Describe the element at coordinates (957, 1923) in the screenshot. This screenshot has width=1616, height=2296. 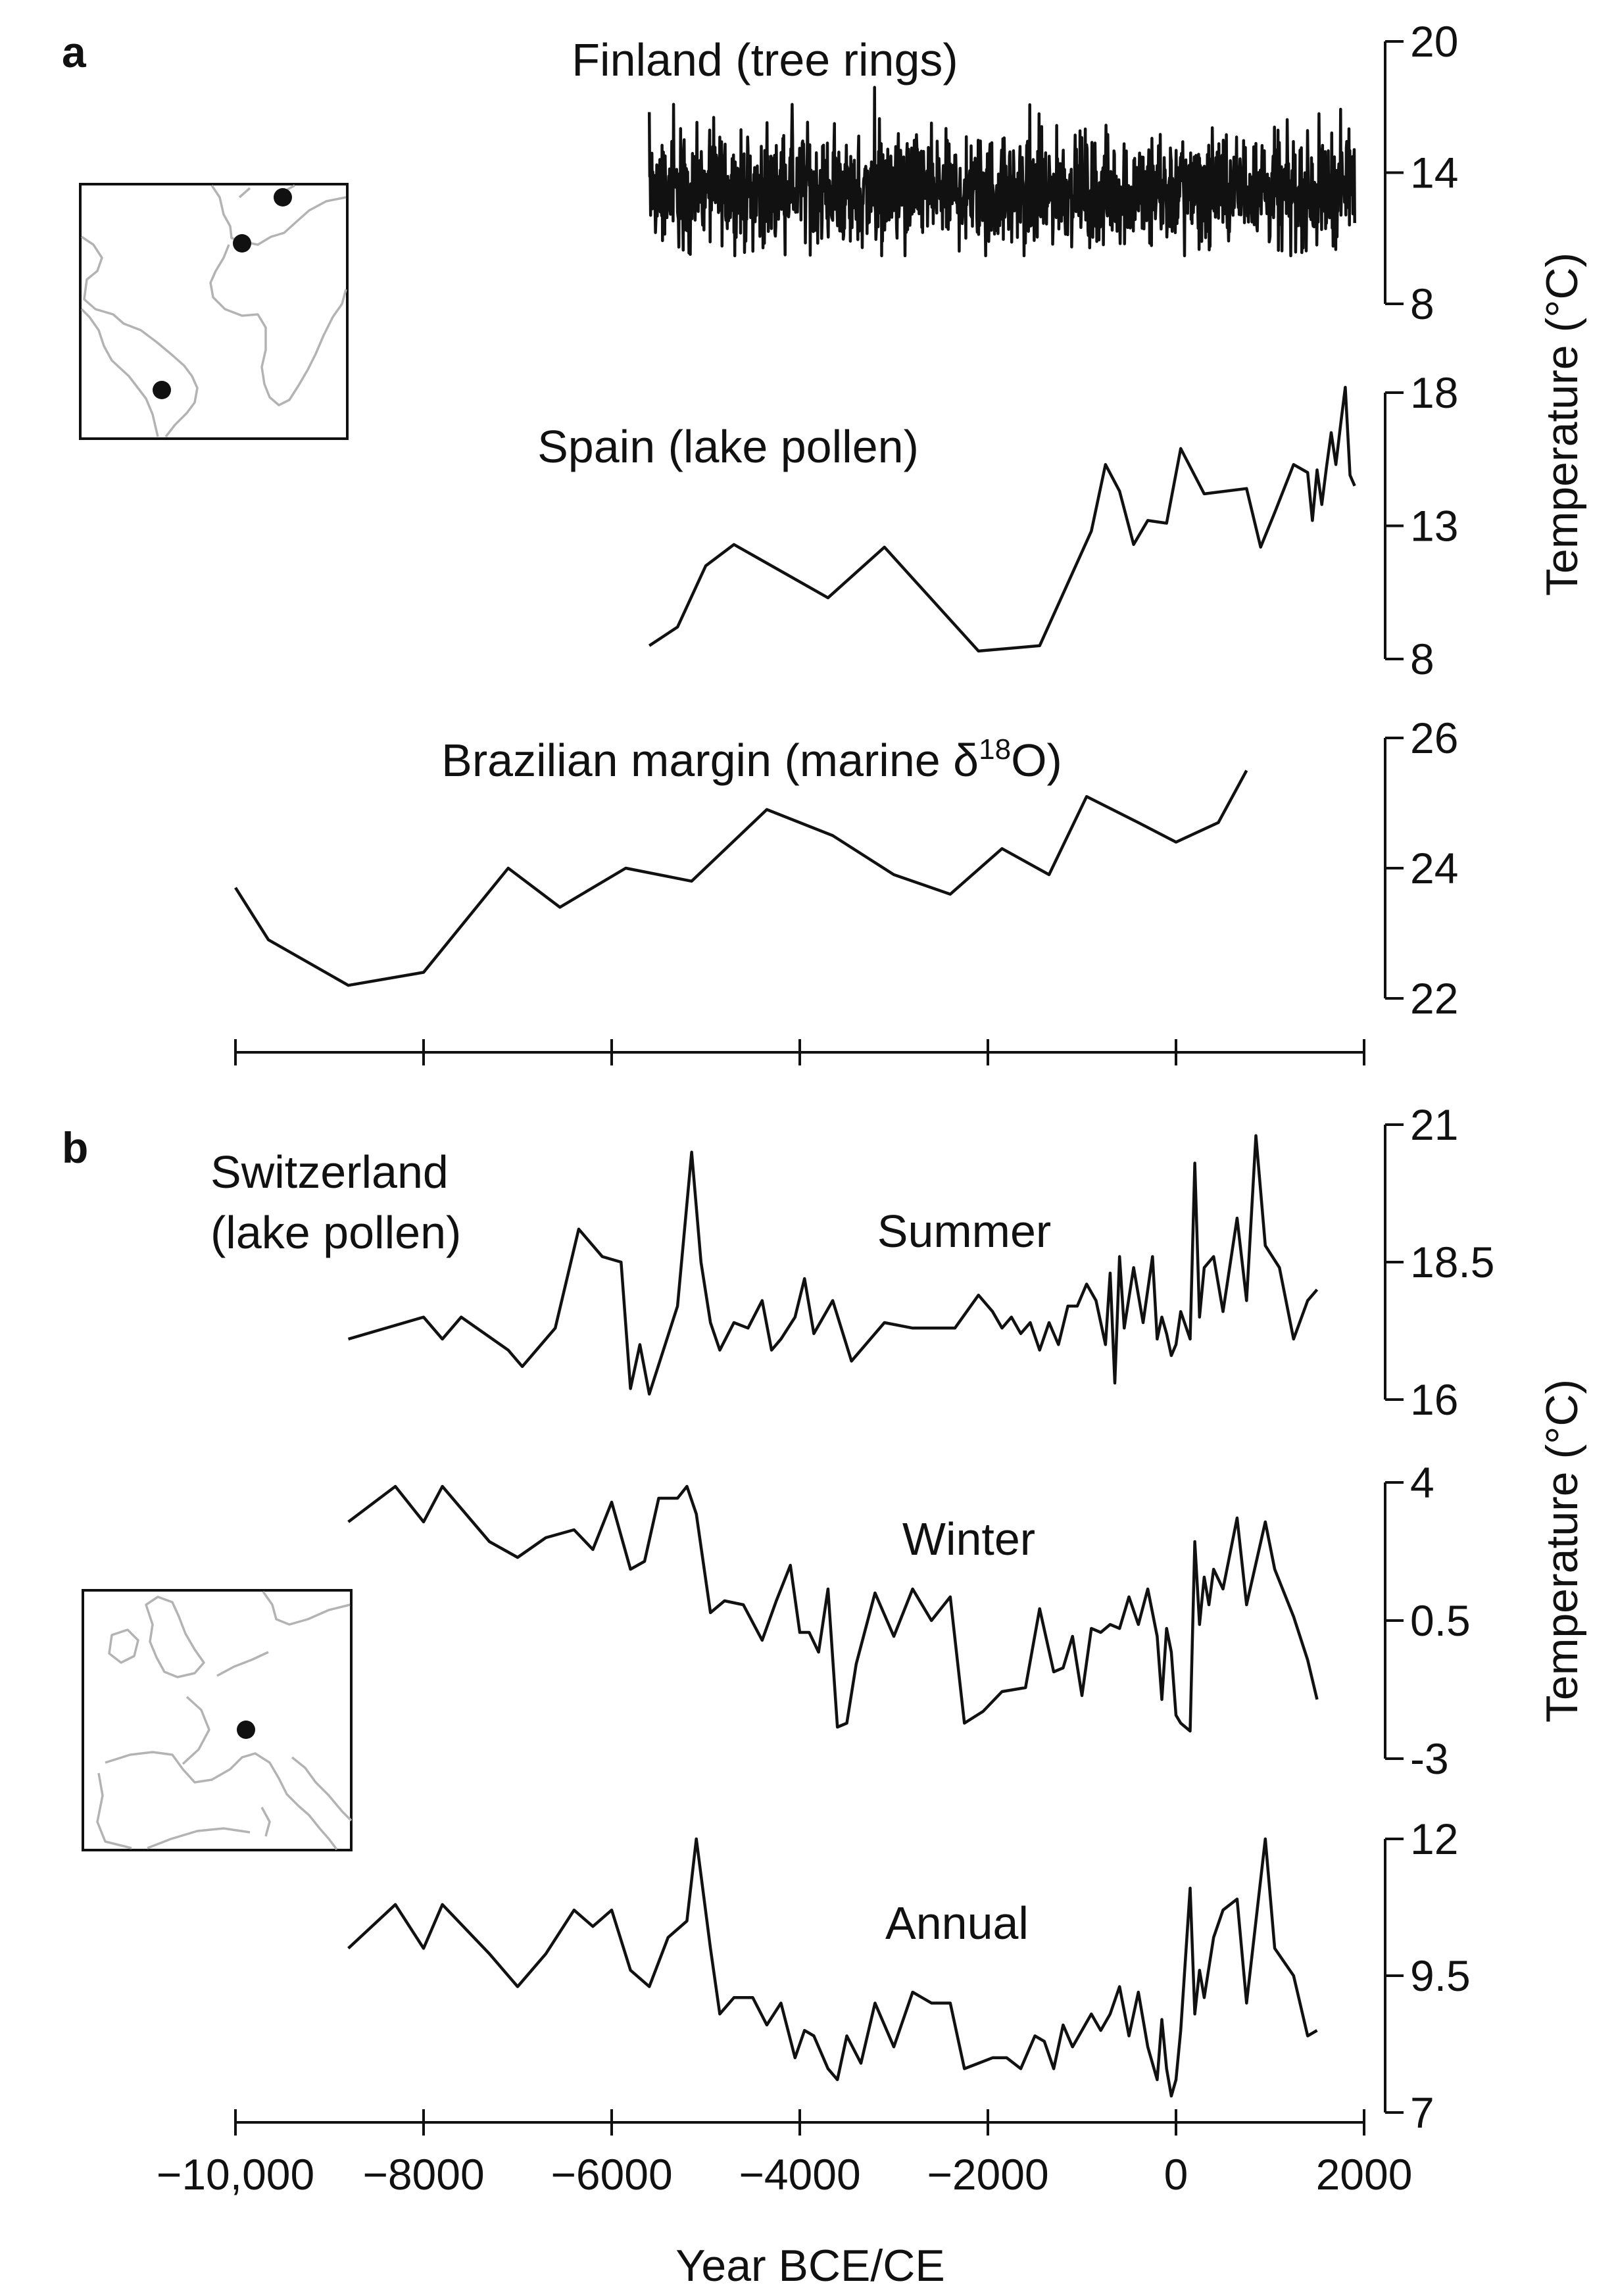
I see `label-annual: Annual` at that location.